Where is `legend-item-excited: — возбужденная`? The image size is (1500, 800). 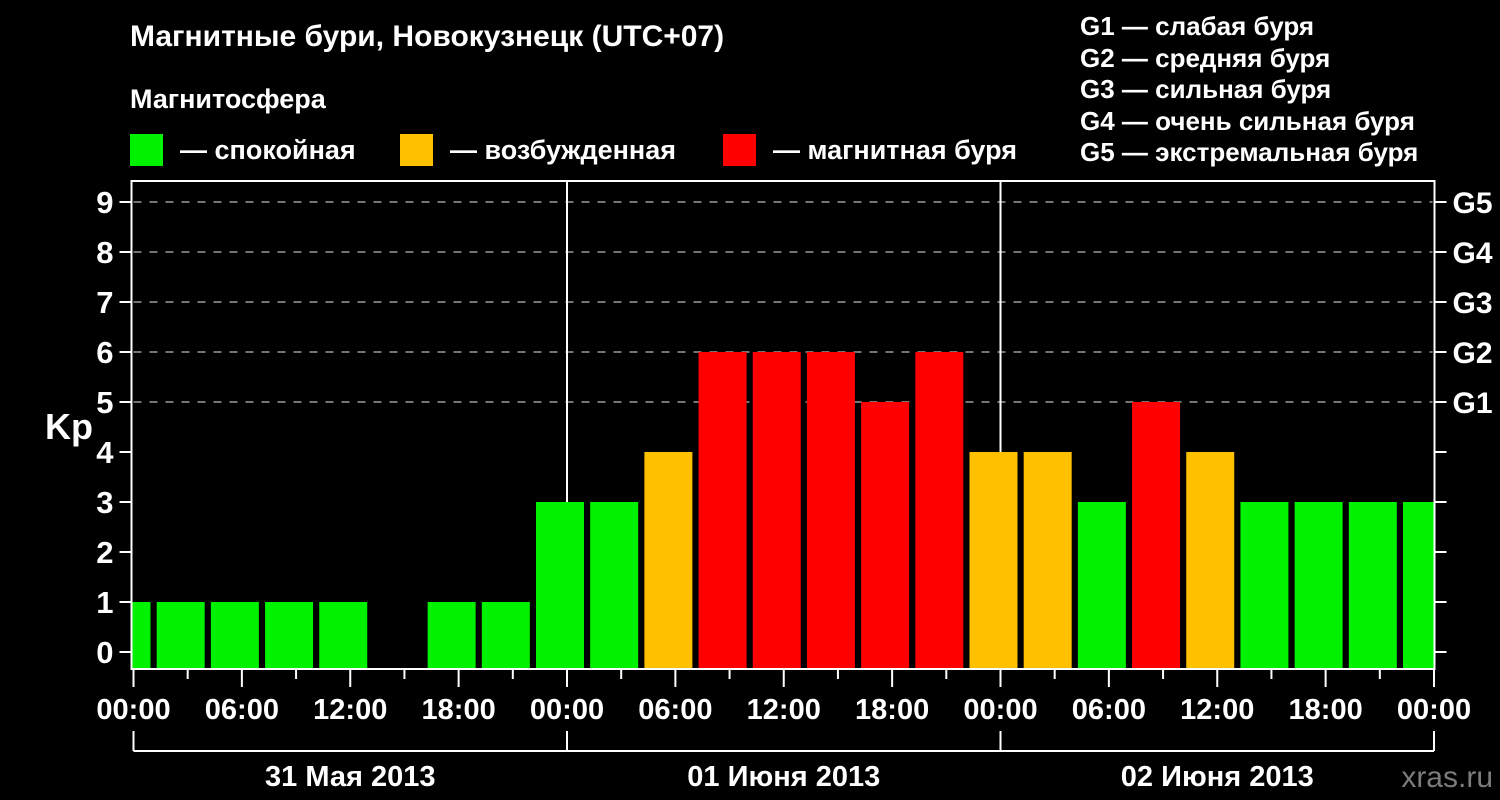
legend-item-excited: — возбужденная is located at coordinates (538, 150).